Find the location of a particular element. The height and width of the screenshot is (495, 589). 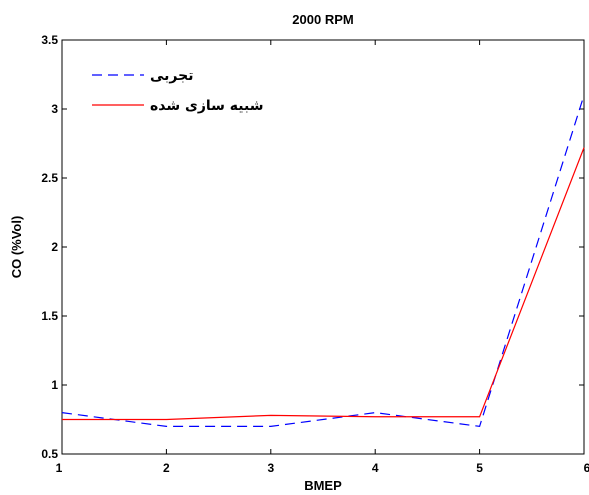

y-tick-label: 2.5 is located at coordinates (49, 178).